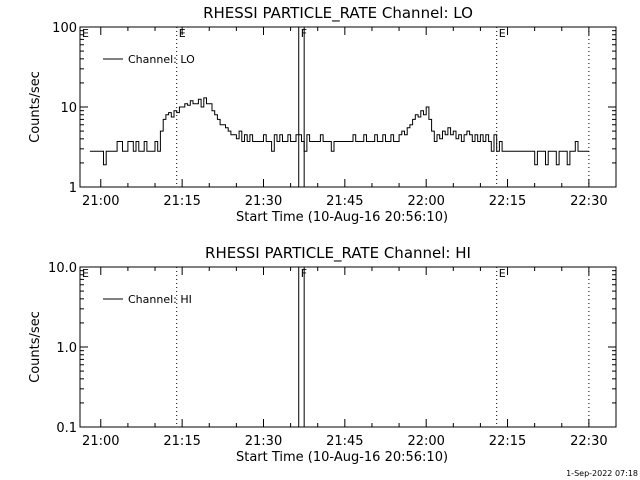 The width and height of the screenshot is (640, 480). What do you see at coordinates (64, 28) in the screenshot?
I see `y-tick-label: 100` at bounding box center [64, 28].